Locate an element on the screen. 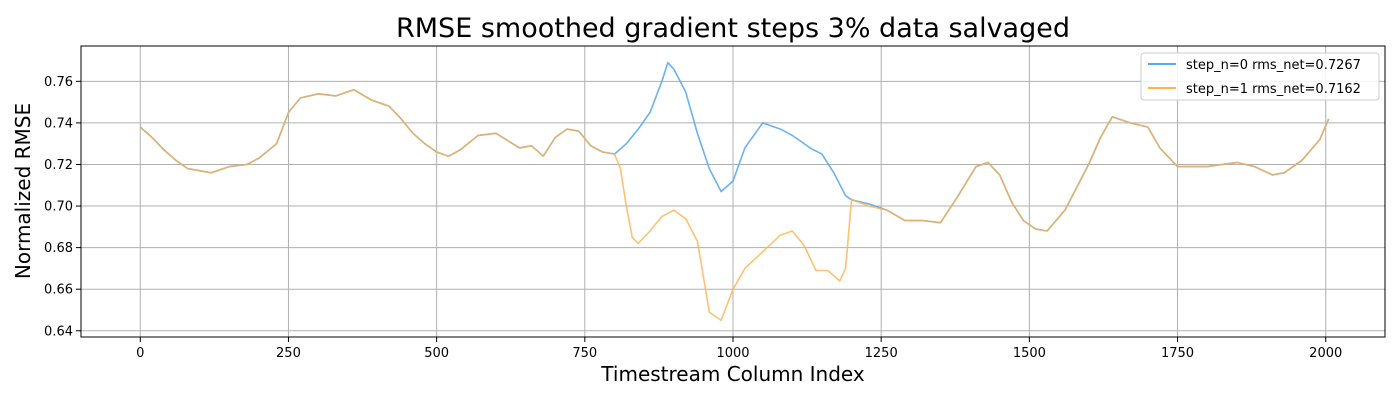 Image resolution: width=1400 pixels, height=400 pixels. x-tick-label: 1500 is located at coordinates (1029, 353).